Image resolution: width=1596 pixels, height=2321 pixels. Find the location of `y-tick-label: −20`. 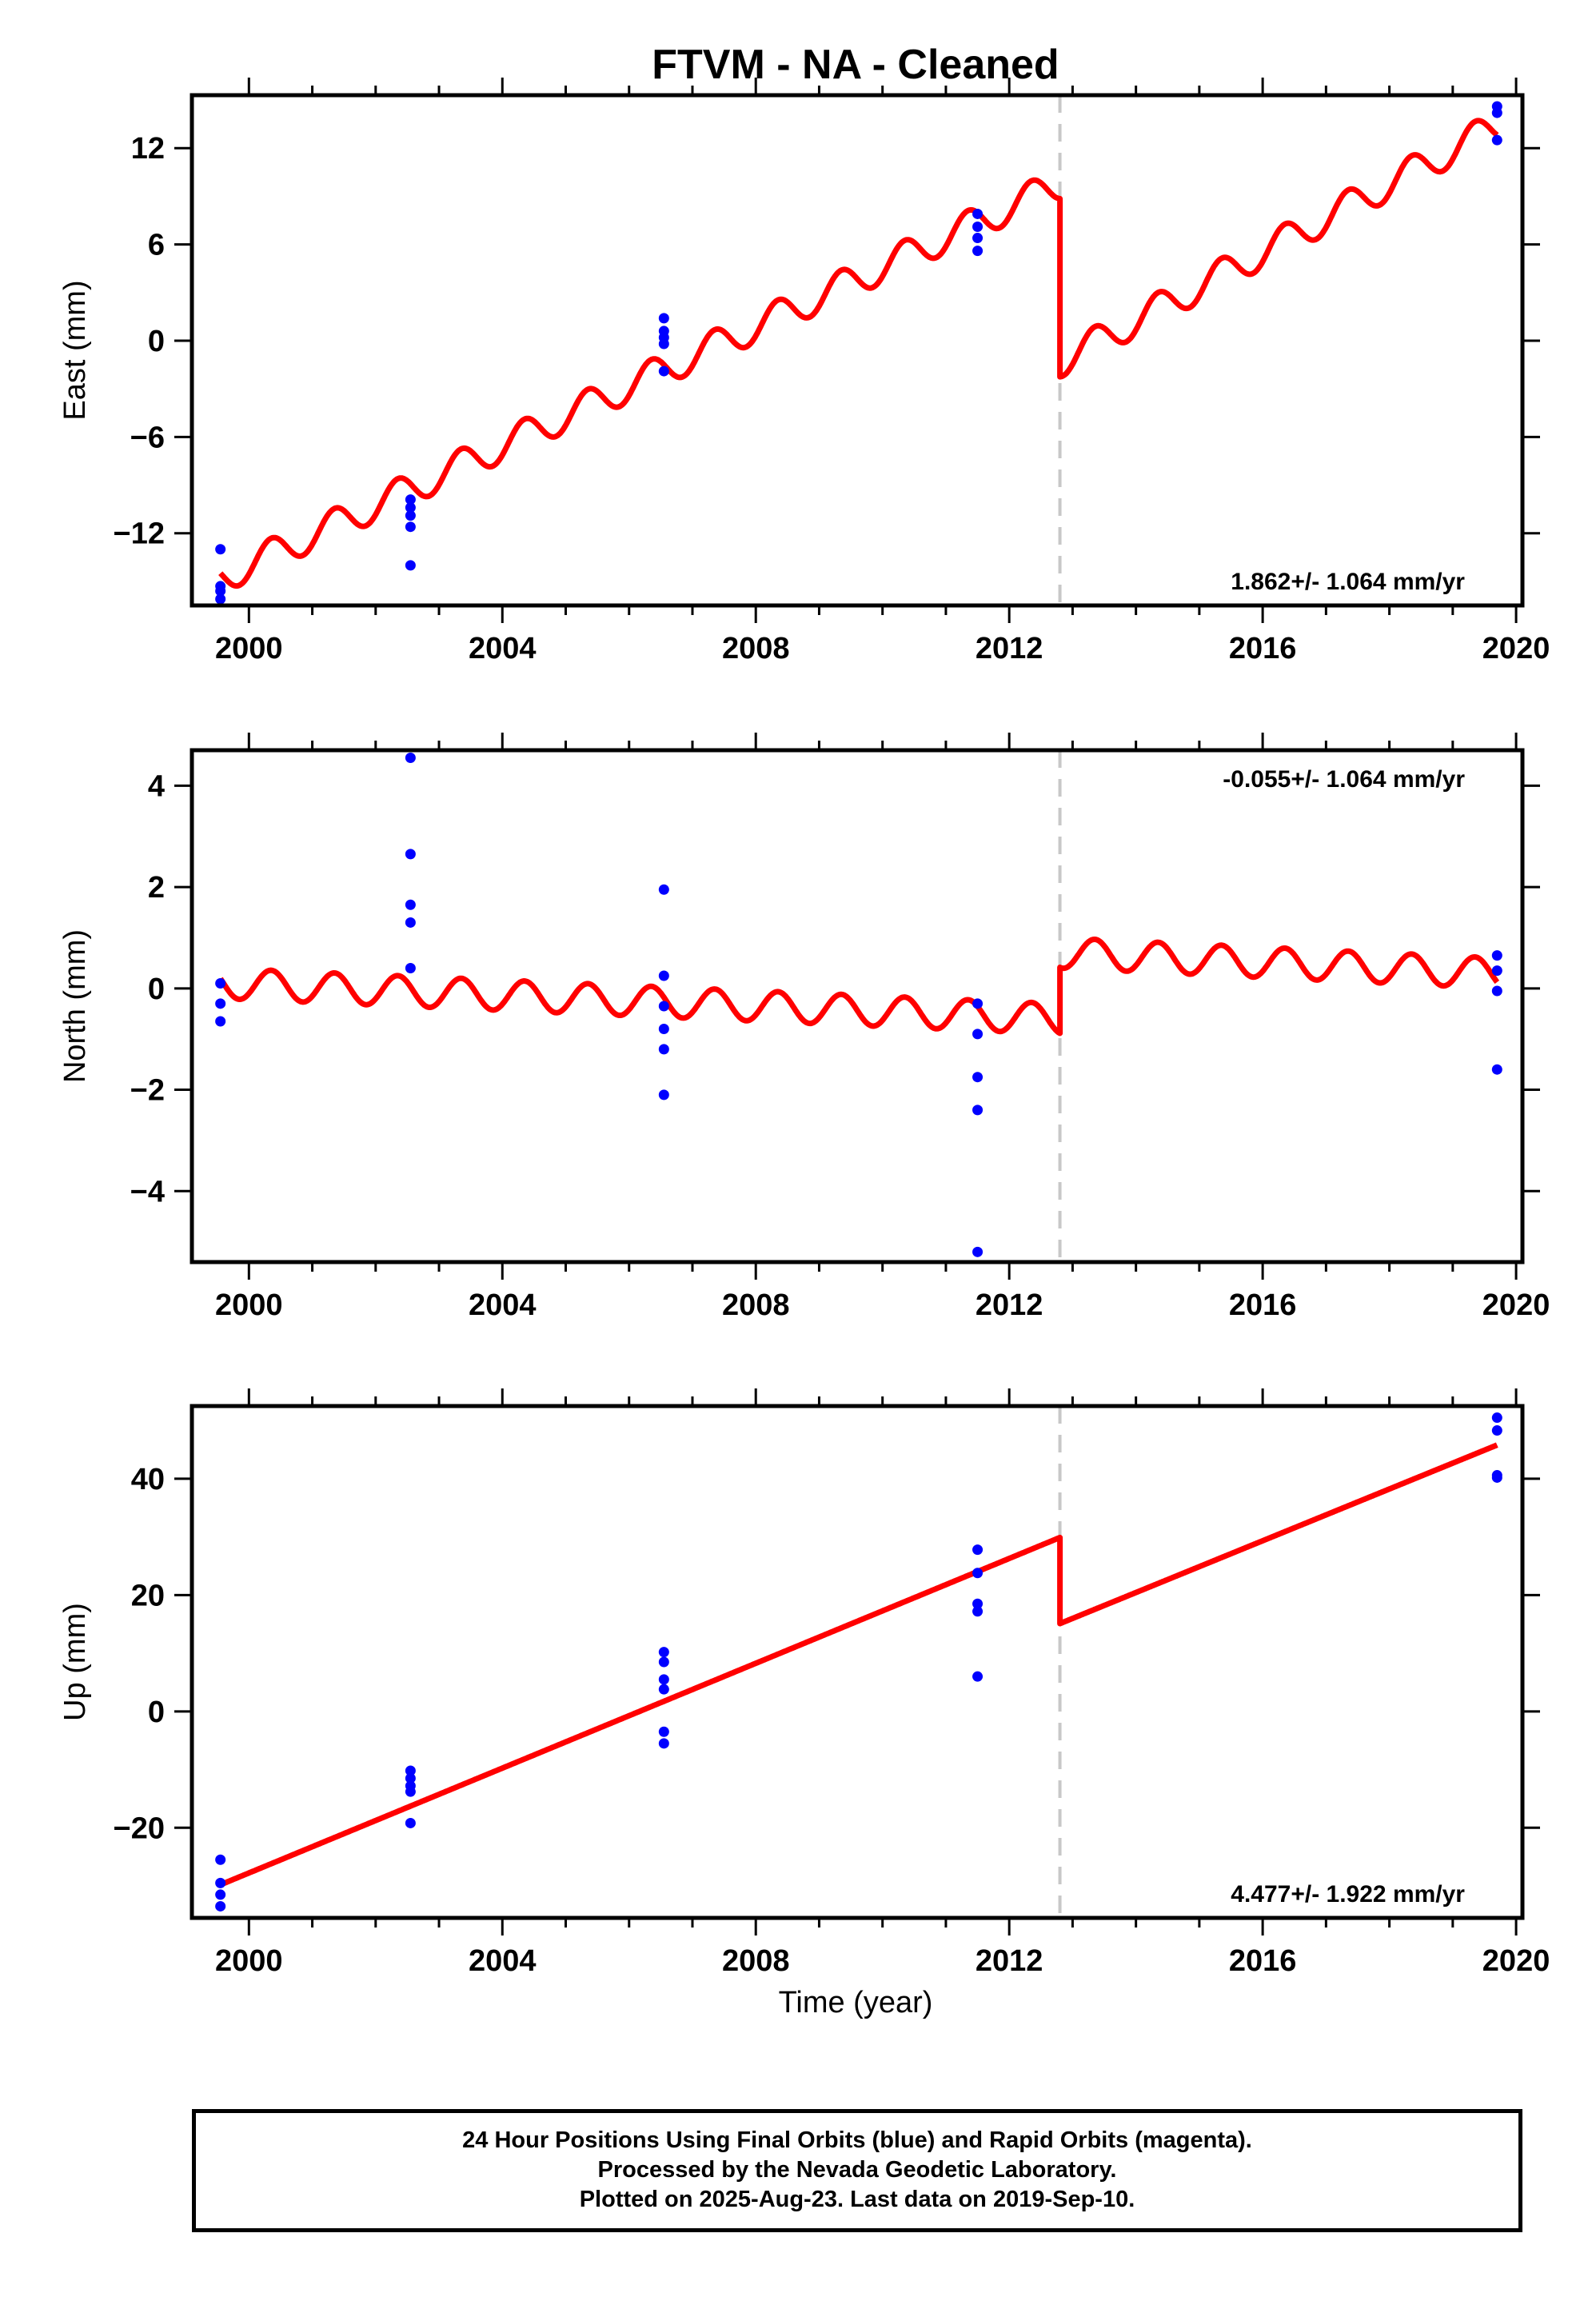

y-tick-label: −20 is located at coordinates (139, 1829).